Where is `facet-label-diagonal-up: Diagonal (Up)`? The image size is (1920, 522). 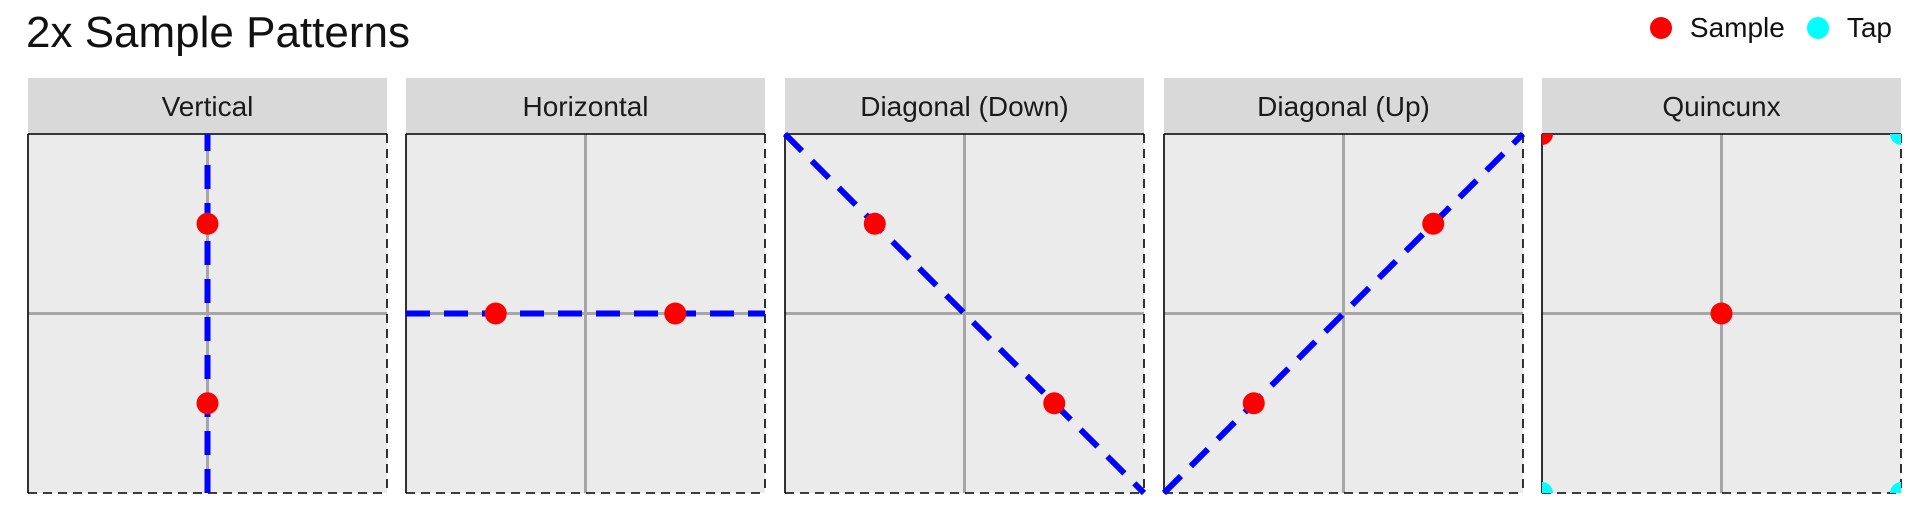 facet-label-diagonal-up: Diagonal (Up) is located at coordinates (1343, 106).